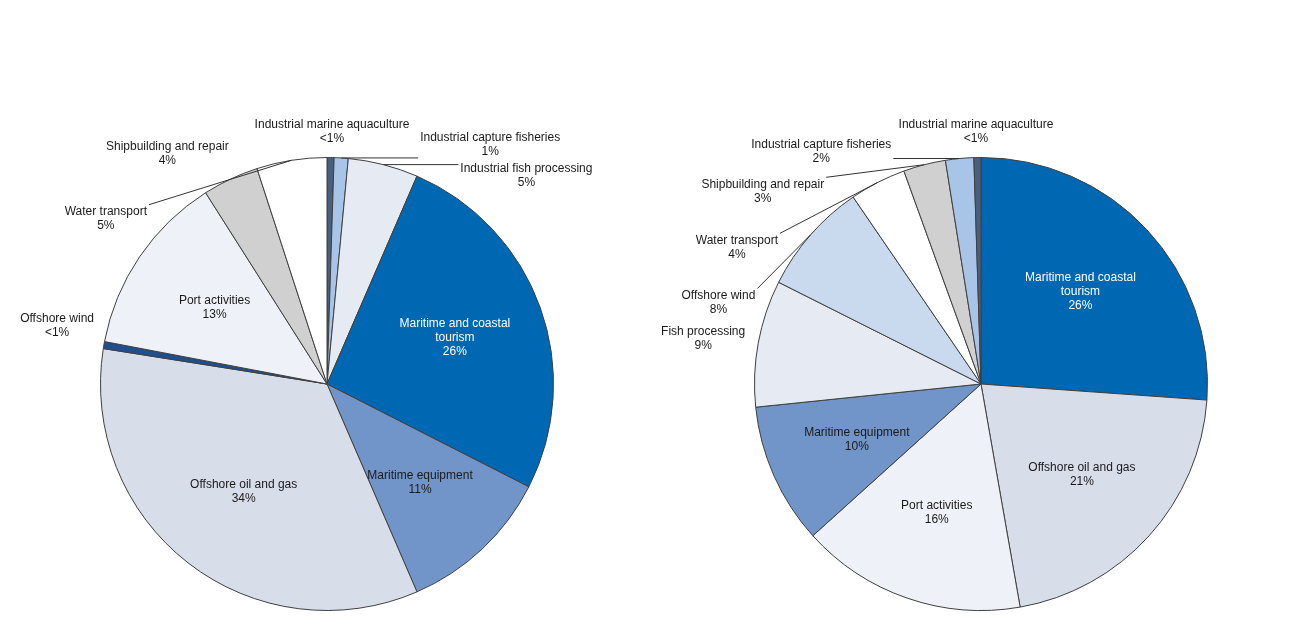 The width and height of the screenshot is (1309, 632). What do you see at coordinates (490, 151) in the screenshot?
I see `data-label: 1%` at bounding box center [490, 151].